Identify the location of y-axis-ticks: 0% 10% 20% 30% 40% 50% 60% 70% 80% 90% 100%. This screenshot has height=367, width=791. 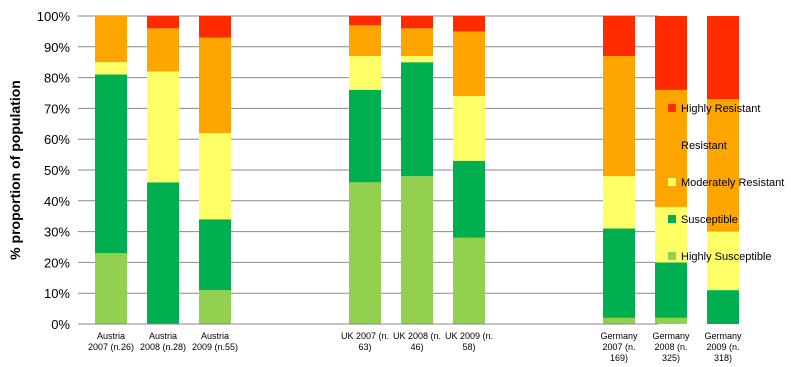
(54, 170).